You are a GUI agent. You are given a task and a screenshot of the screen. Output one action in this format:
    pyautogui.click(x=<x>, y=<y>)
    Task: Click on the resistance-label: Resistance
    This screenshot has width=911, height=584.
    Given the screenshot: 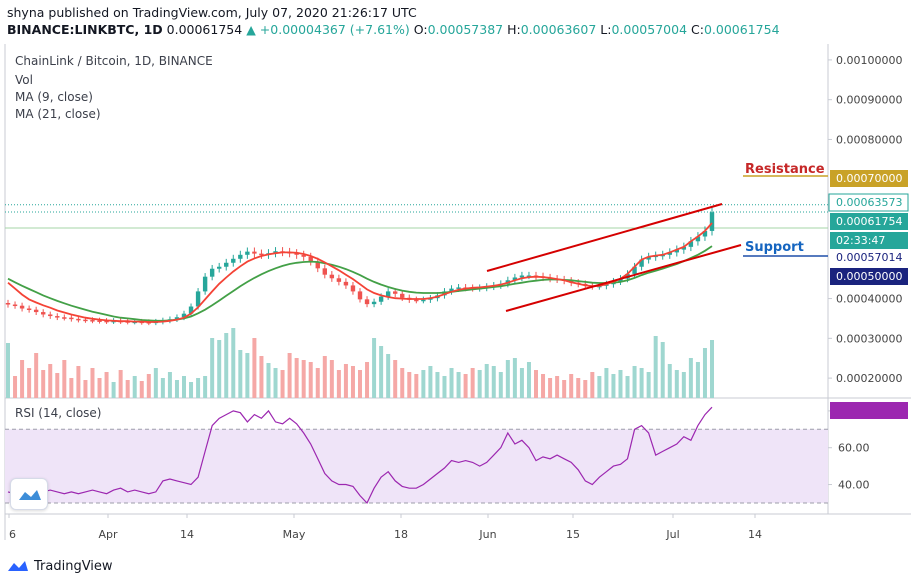 What is the action you would take?
    pyautogui.click(x=785, y=169)
    